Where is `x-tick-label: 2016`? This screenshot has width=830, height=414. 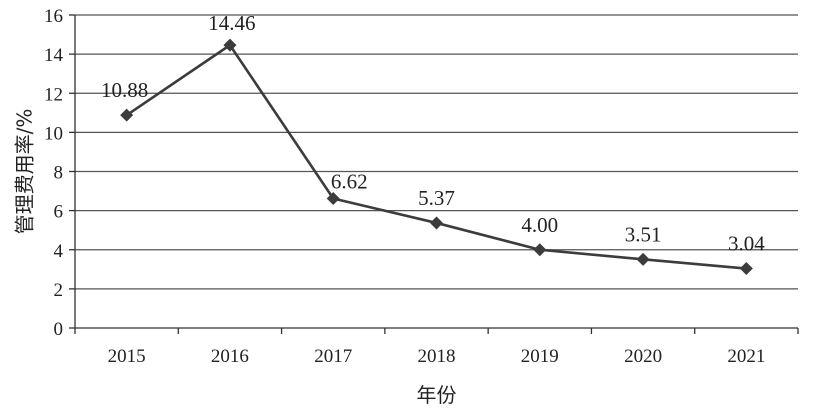 x-tick-label: 2016 is located at coordinates (230, 356).